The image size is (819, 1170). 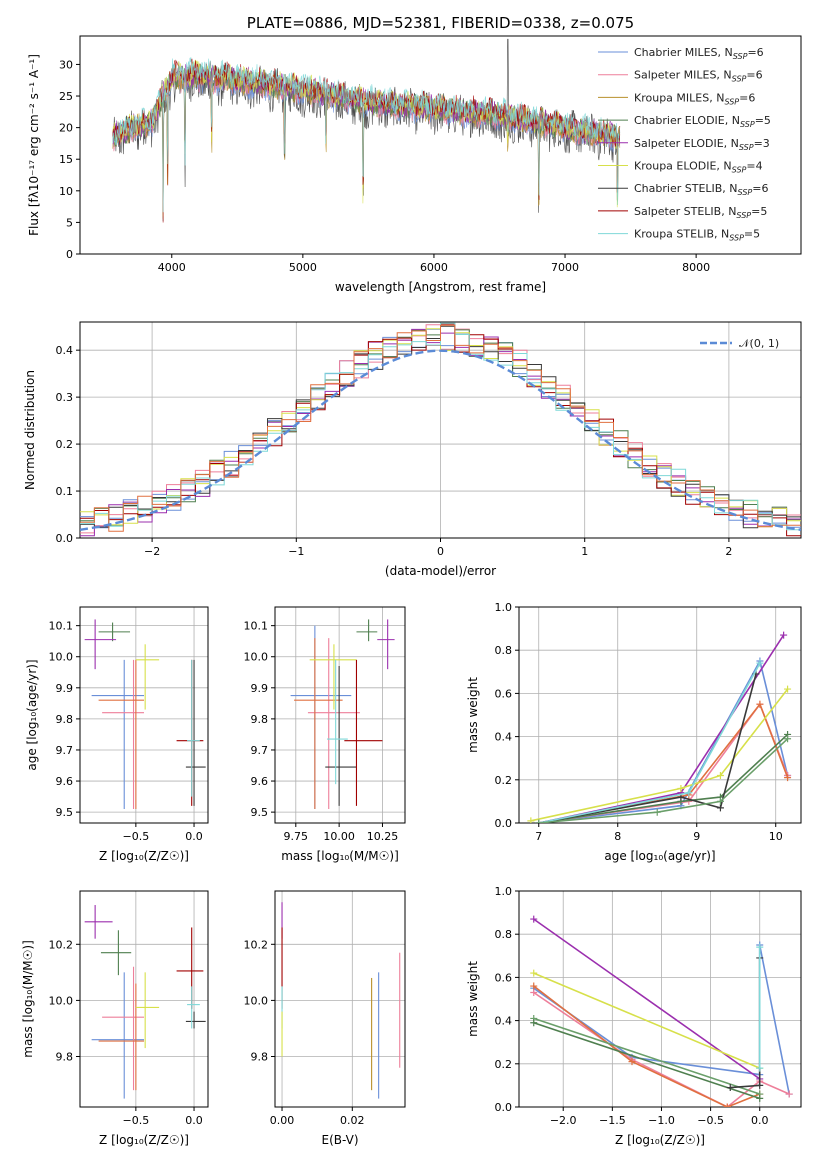 What do you see at coordinates (339, 836) in the screenshot?
I see `x-tick-label: 10.00` at bounding box center [339, 836].